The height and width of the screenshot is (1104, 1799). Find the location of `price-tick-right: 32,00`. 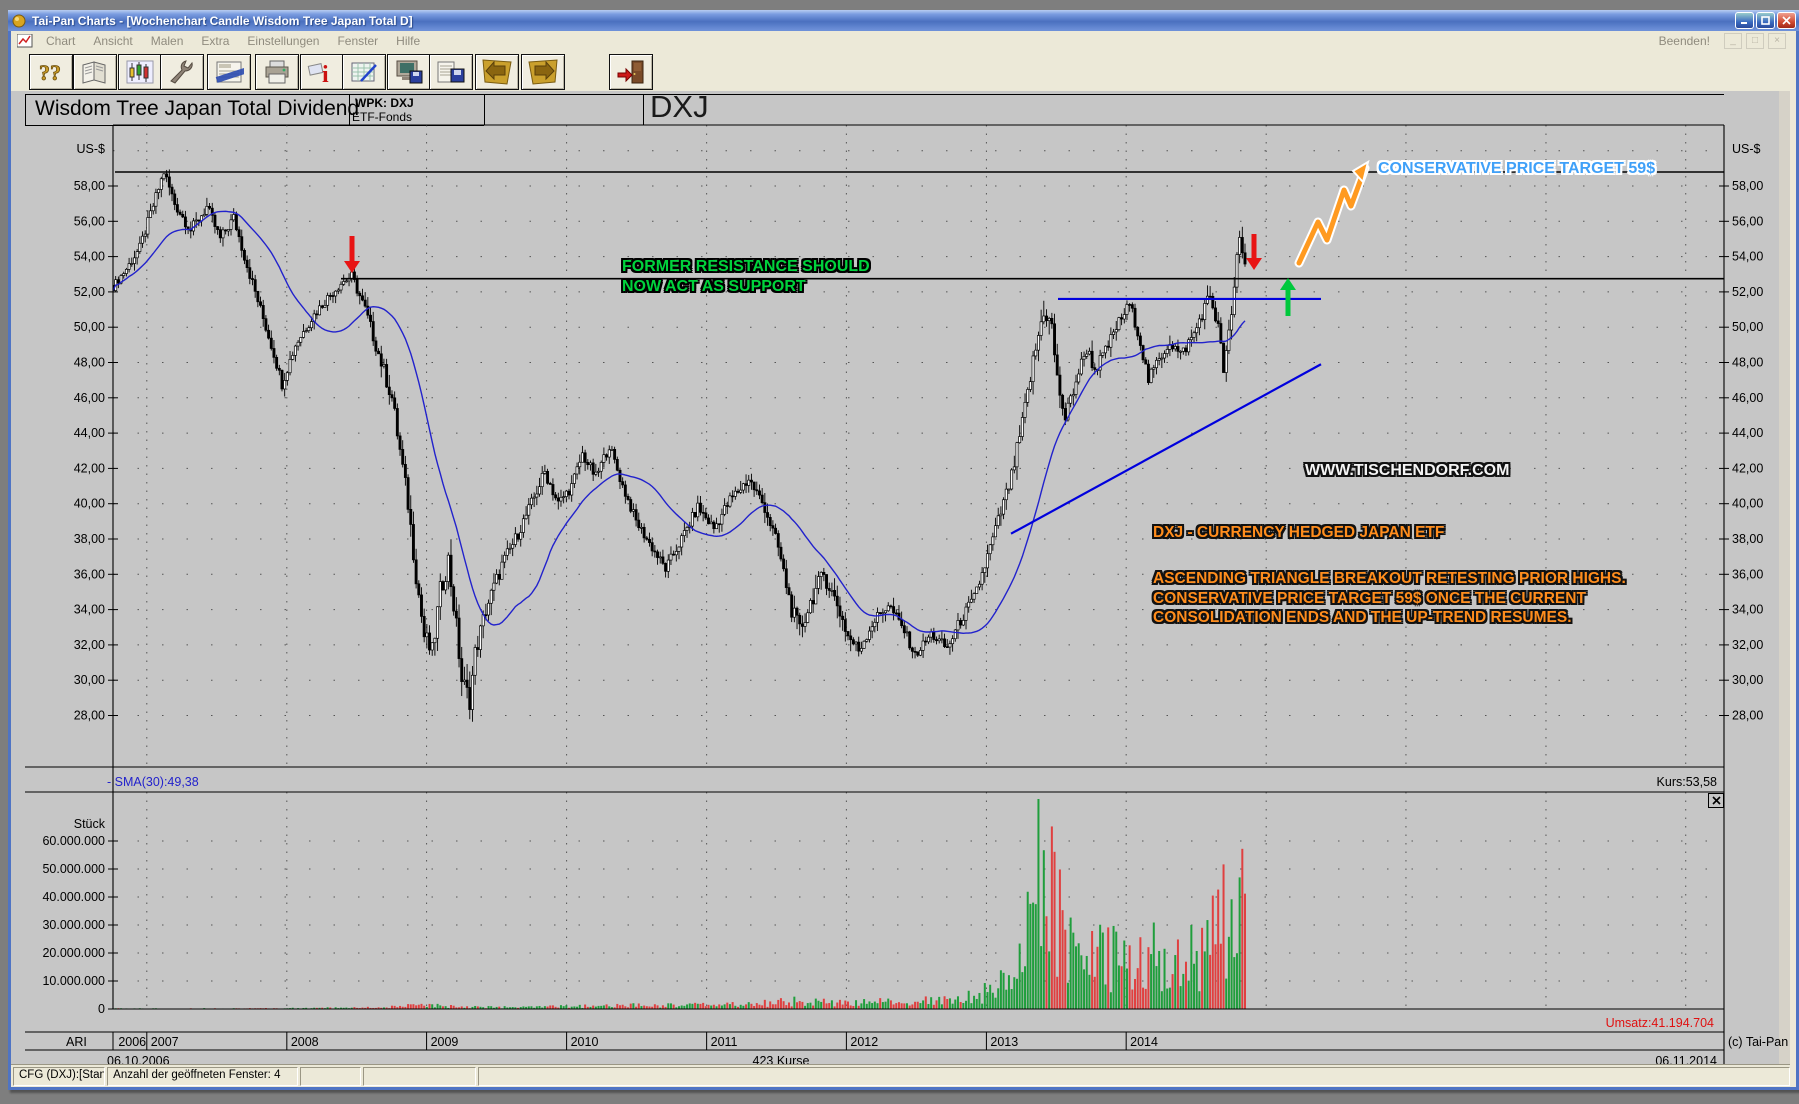

price-tick-right: 32,00 is located at coordinates (1747, 645).